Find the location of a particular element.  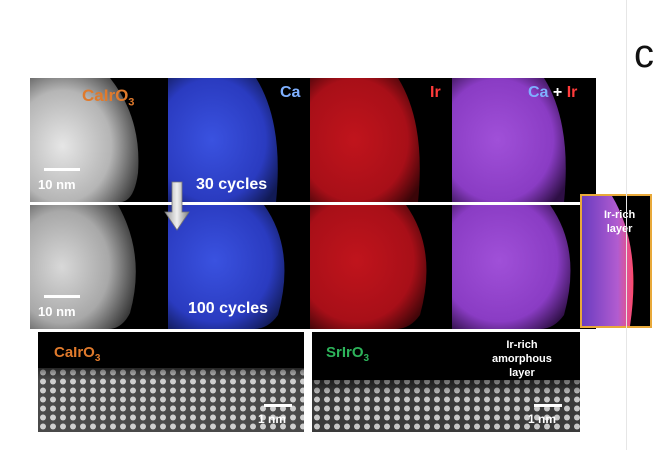

overlay-map-panel-30cycles: Ca + Ir is located at coordinates (524, 140).